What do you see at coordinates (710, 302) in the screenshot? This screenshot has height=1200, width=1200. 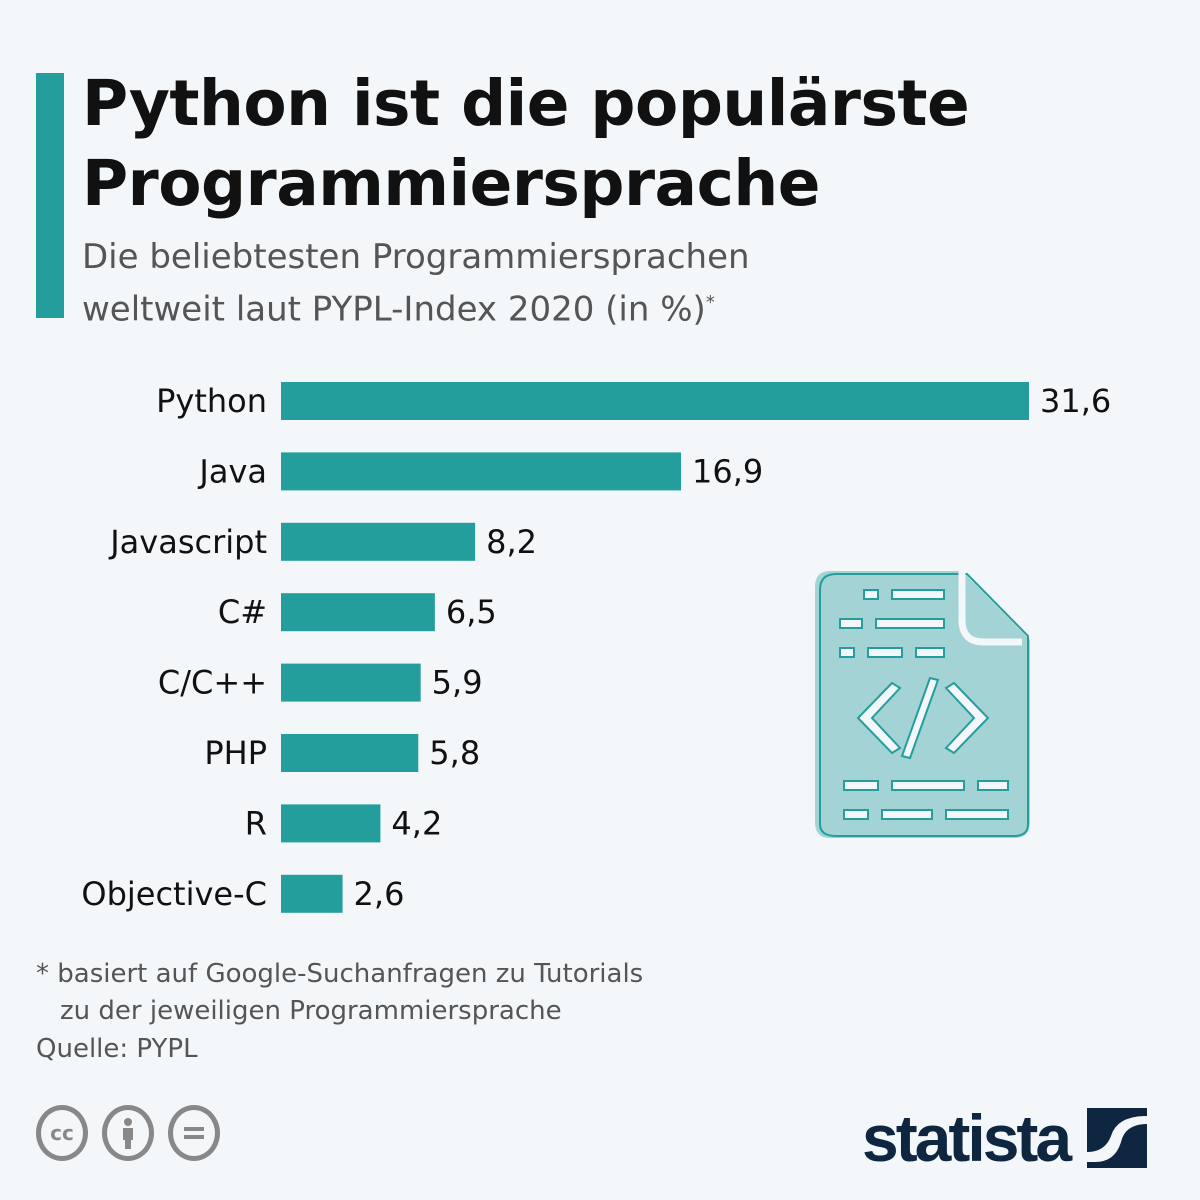 I see `footnote-mark: *` at bounding box center [710, 302].